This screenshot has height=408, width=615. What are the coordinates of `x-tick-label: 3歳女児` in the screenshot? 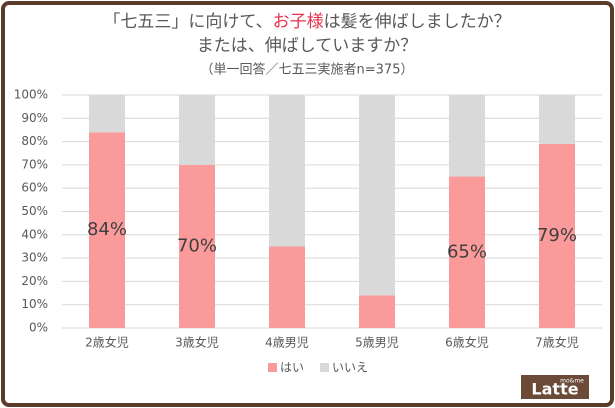 It's located at (197, 342).